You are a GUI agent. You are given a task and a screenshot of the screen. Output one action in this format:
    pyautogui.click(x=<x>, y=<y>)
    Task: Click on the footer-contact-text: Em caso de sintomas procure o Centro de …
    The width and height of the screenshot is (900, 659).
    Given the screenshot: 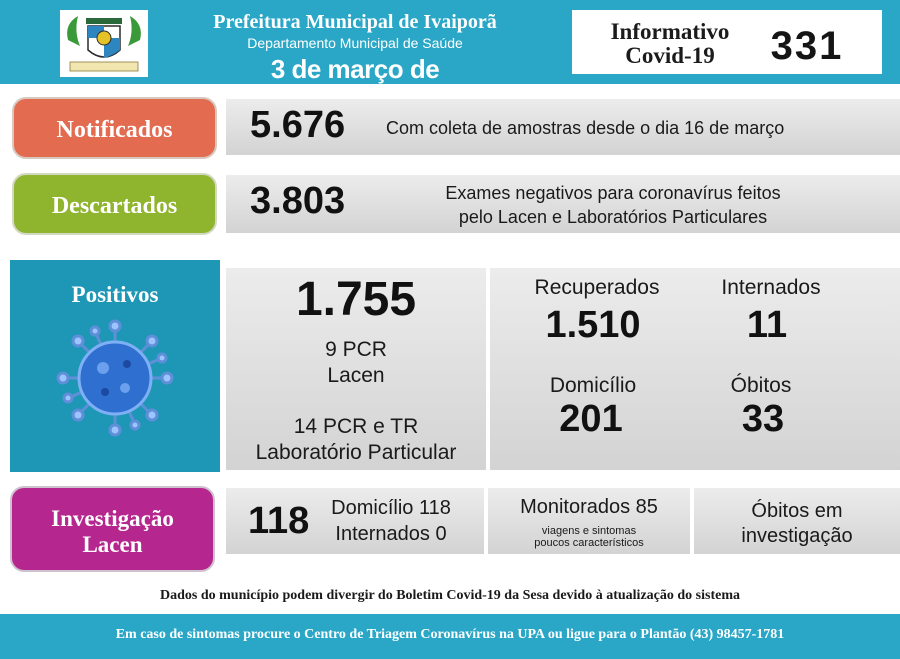 What is the action you would take?
    pyautogui.click(x=450, y=634)
    